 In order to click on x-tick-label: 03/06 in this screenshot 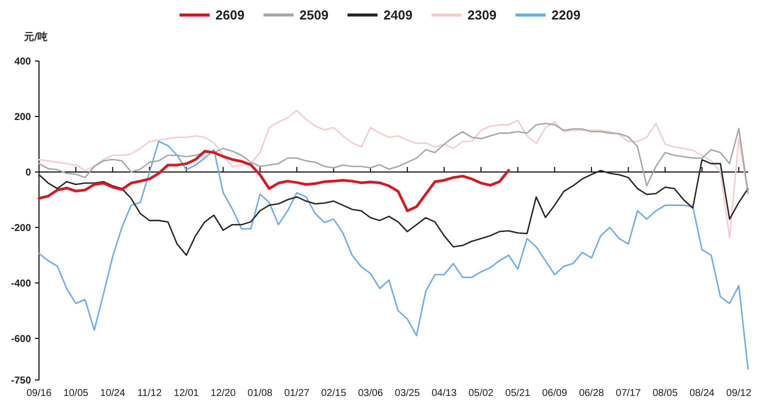, I will do `click(371, 393)`.